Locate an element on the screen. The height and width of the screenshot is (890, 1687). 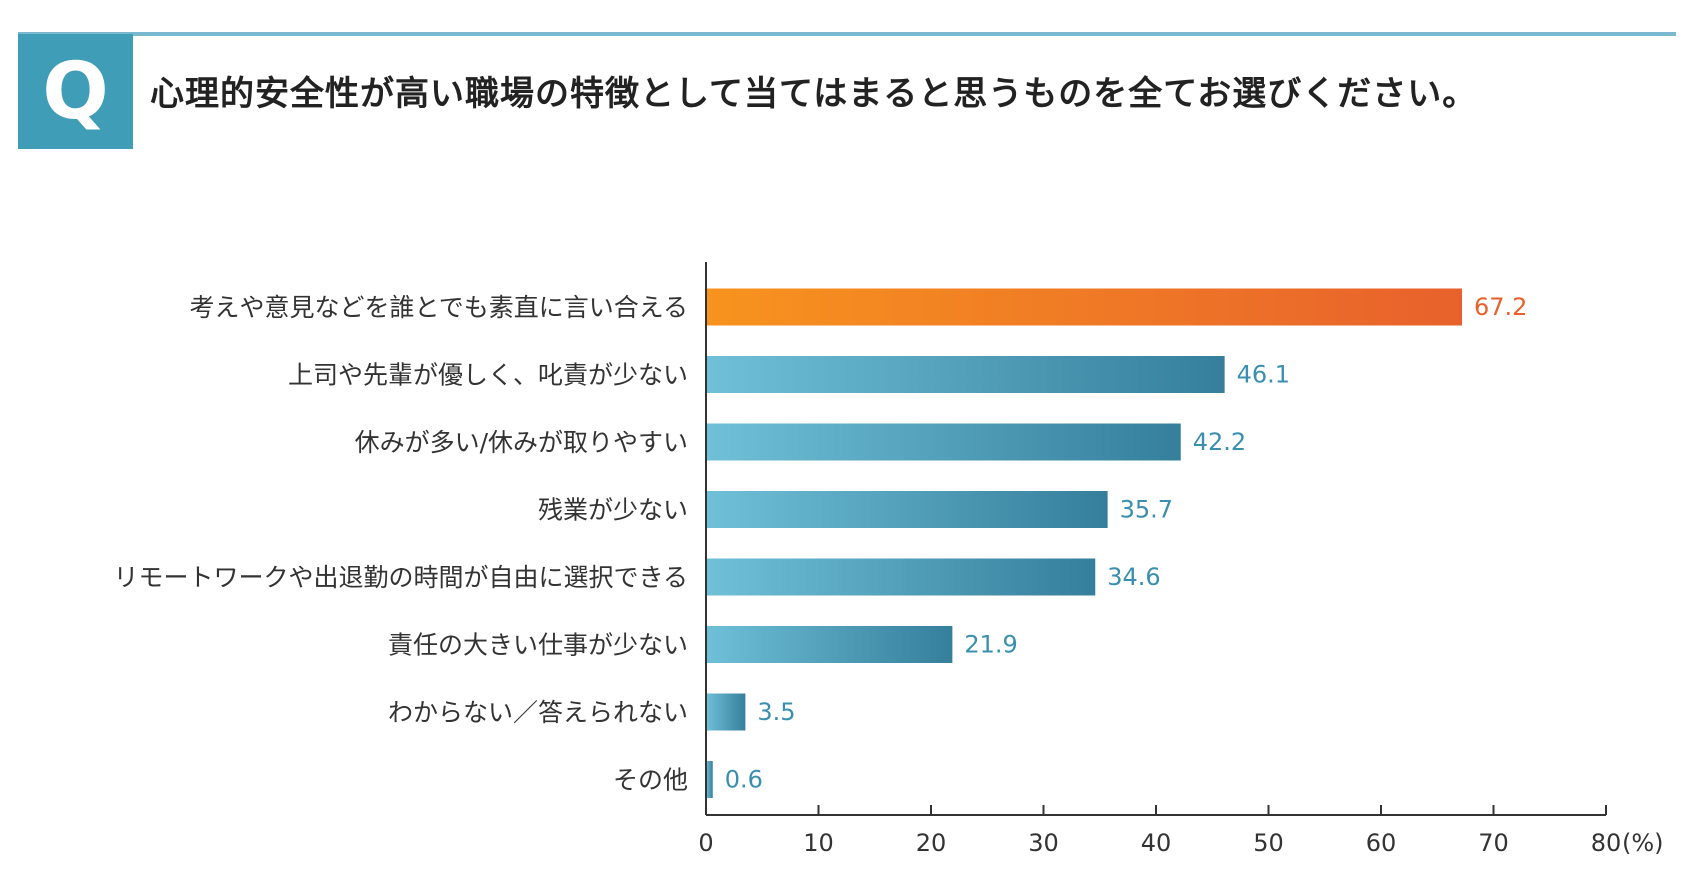
category-label: 上司や先輩が優しく、叱責が少ない is located at coordinates (488, 375).